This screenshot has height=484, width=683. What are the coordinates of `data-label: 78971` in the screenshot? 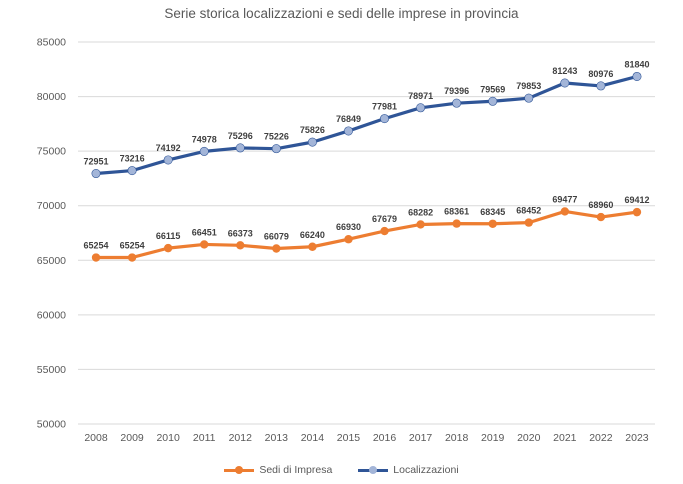 It's located at (420, 96).